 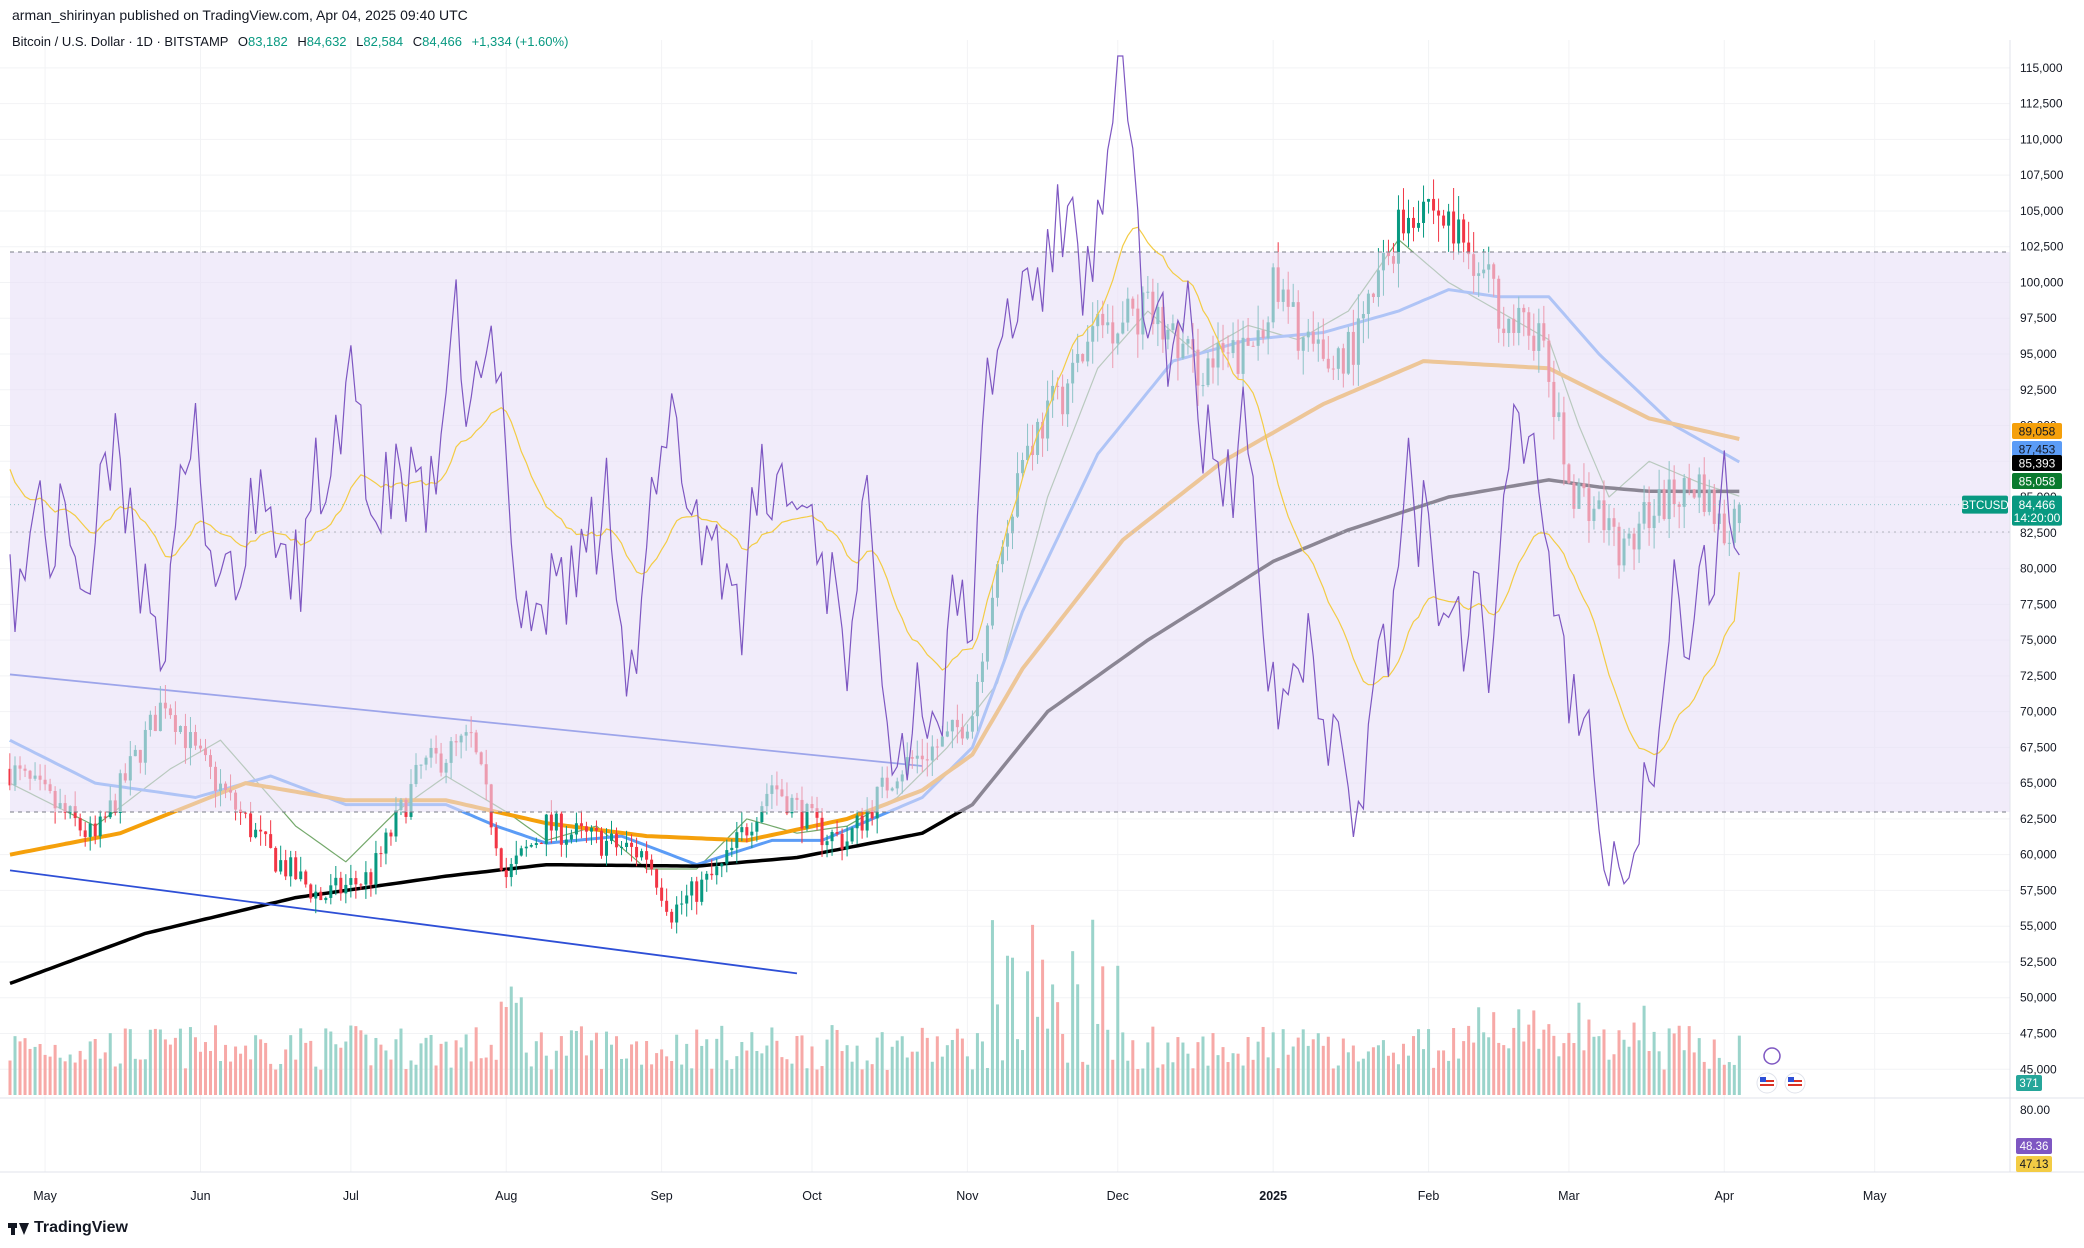 What do you see at coordinates (1118, 1196) in the screenshot?
I see `time-tick-label: Dec` at bounding box center [1118, 1196].